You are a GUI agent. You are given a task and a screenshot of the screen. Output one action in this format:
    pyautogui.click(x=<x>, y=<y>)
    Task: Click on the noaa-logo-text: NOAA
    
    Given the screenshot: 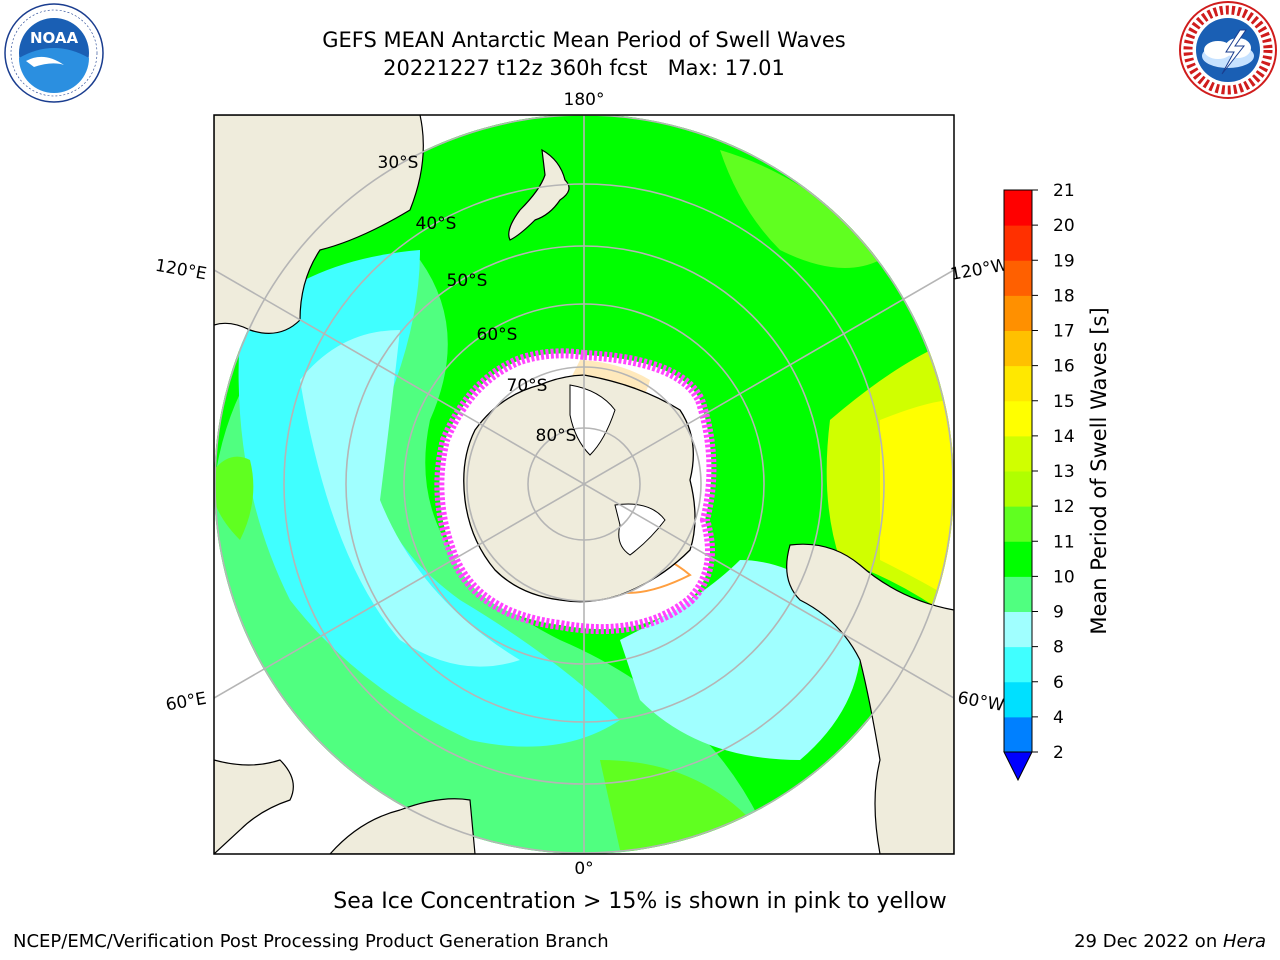 What is the action you would take?
    pyautogui.click(x=54, y=38)
    